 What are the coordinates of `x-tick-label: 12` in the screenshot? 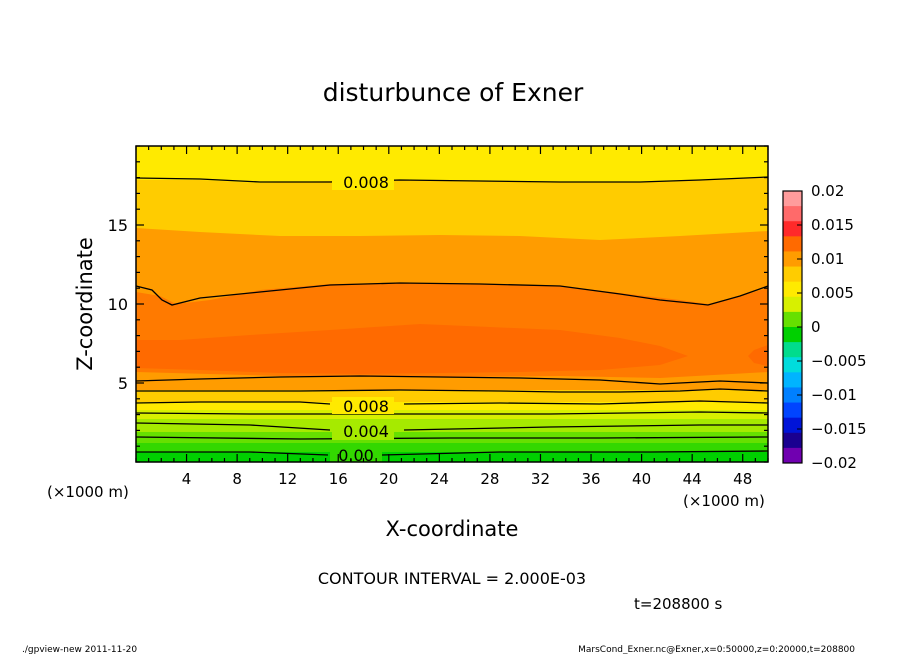 It's located at (287, 479).